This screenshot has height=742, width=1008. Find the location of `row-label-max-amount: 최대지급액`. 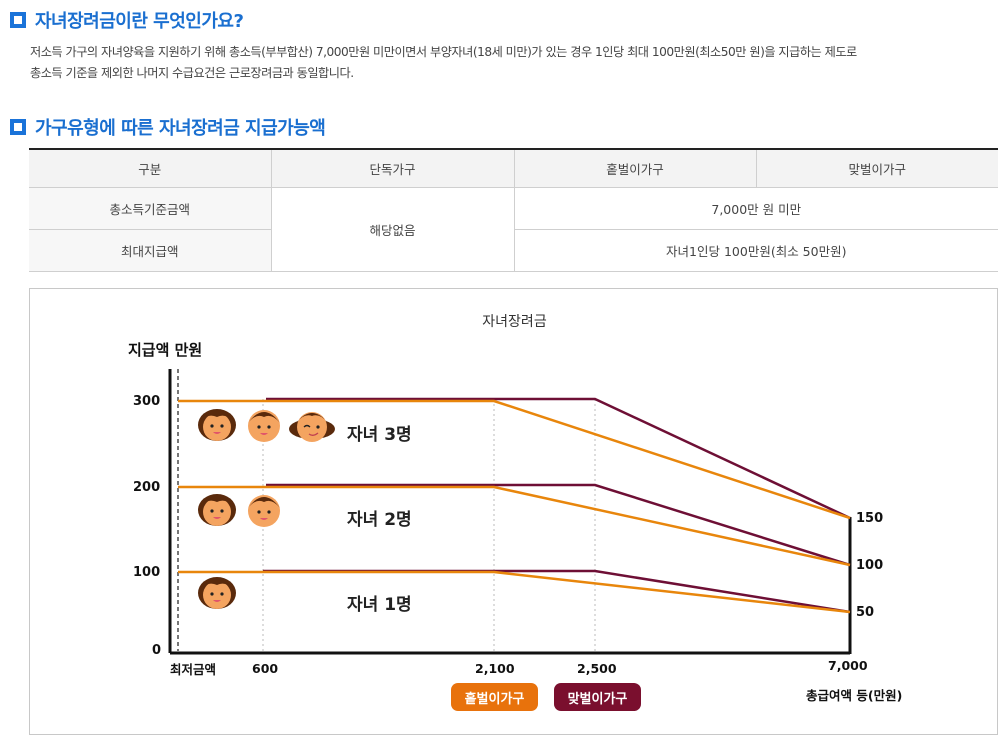

row-label-max-amount: 최대지급액 is located at coordinates (150, 250).